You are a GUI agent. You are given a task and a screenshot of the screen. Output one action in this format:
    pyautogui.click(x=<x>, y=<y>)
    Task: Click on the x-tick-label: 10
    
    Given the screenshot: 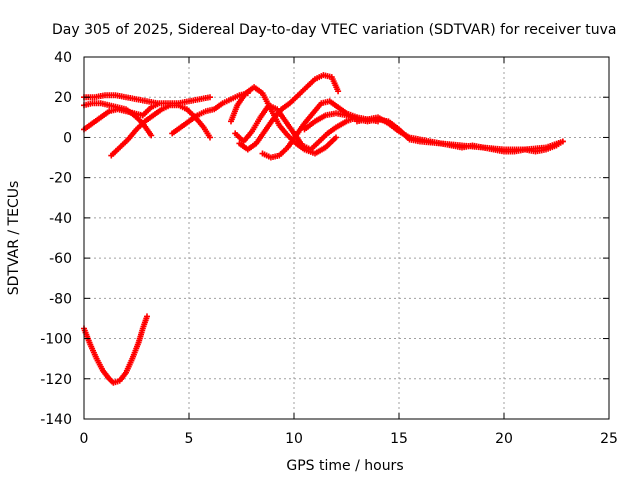 What is the action you would take?
    pyautogui.click(x=294, y=439)
    